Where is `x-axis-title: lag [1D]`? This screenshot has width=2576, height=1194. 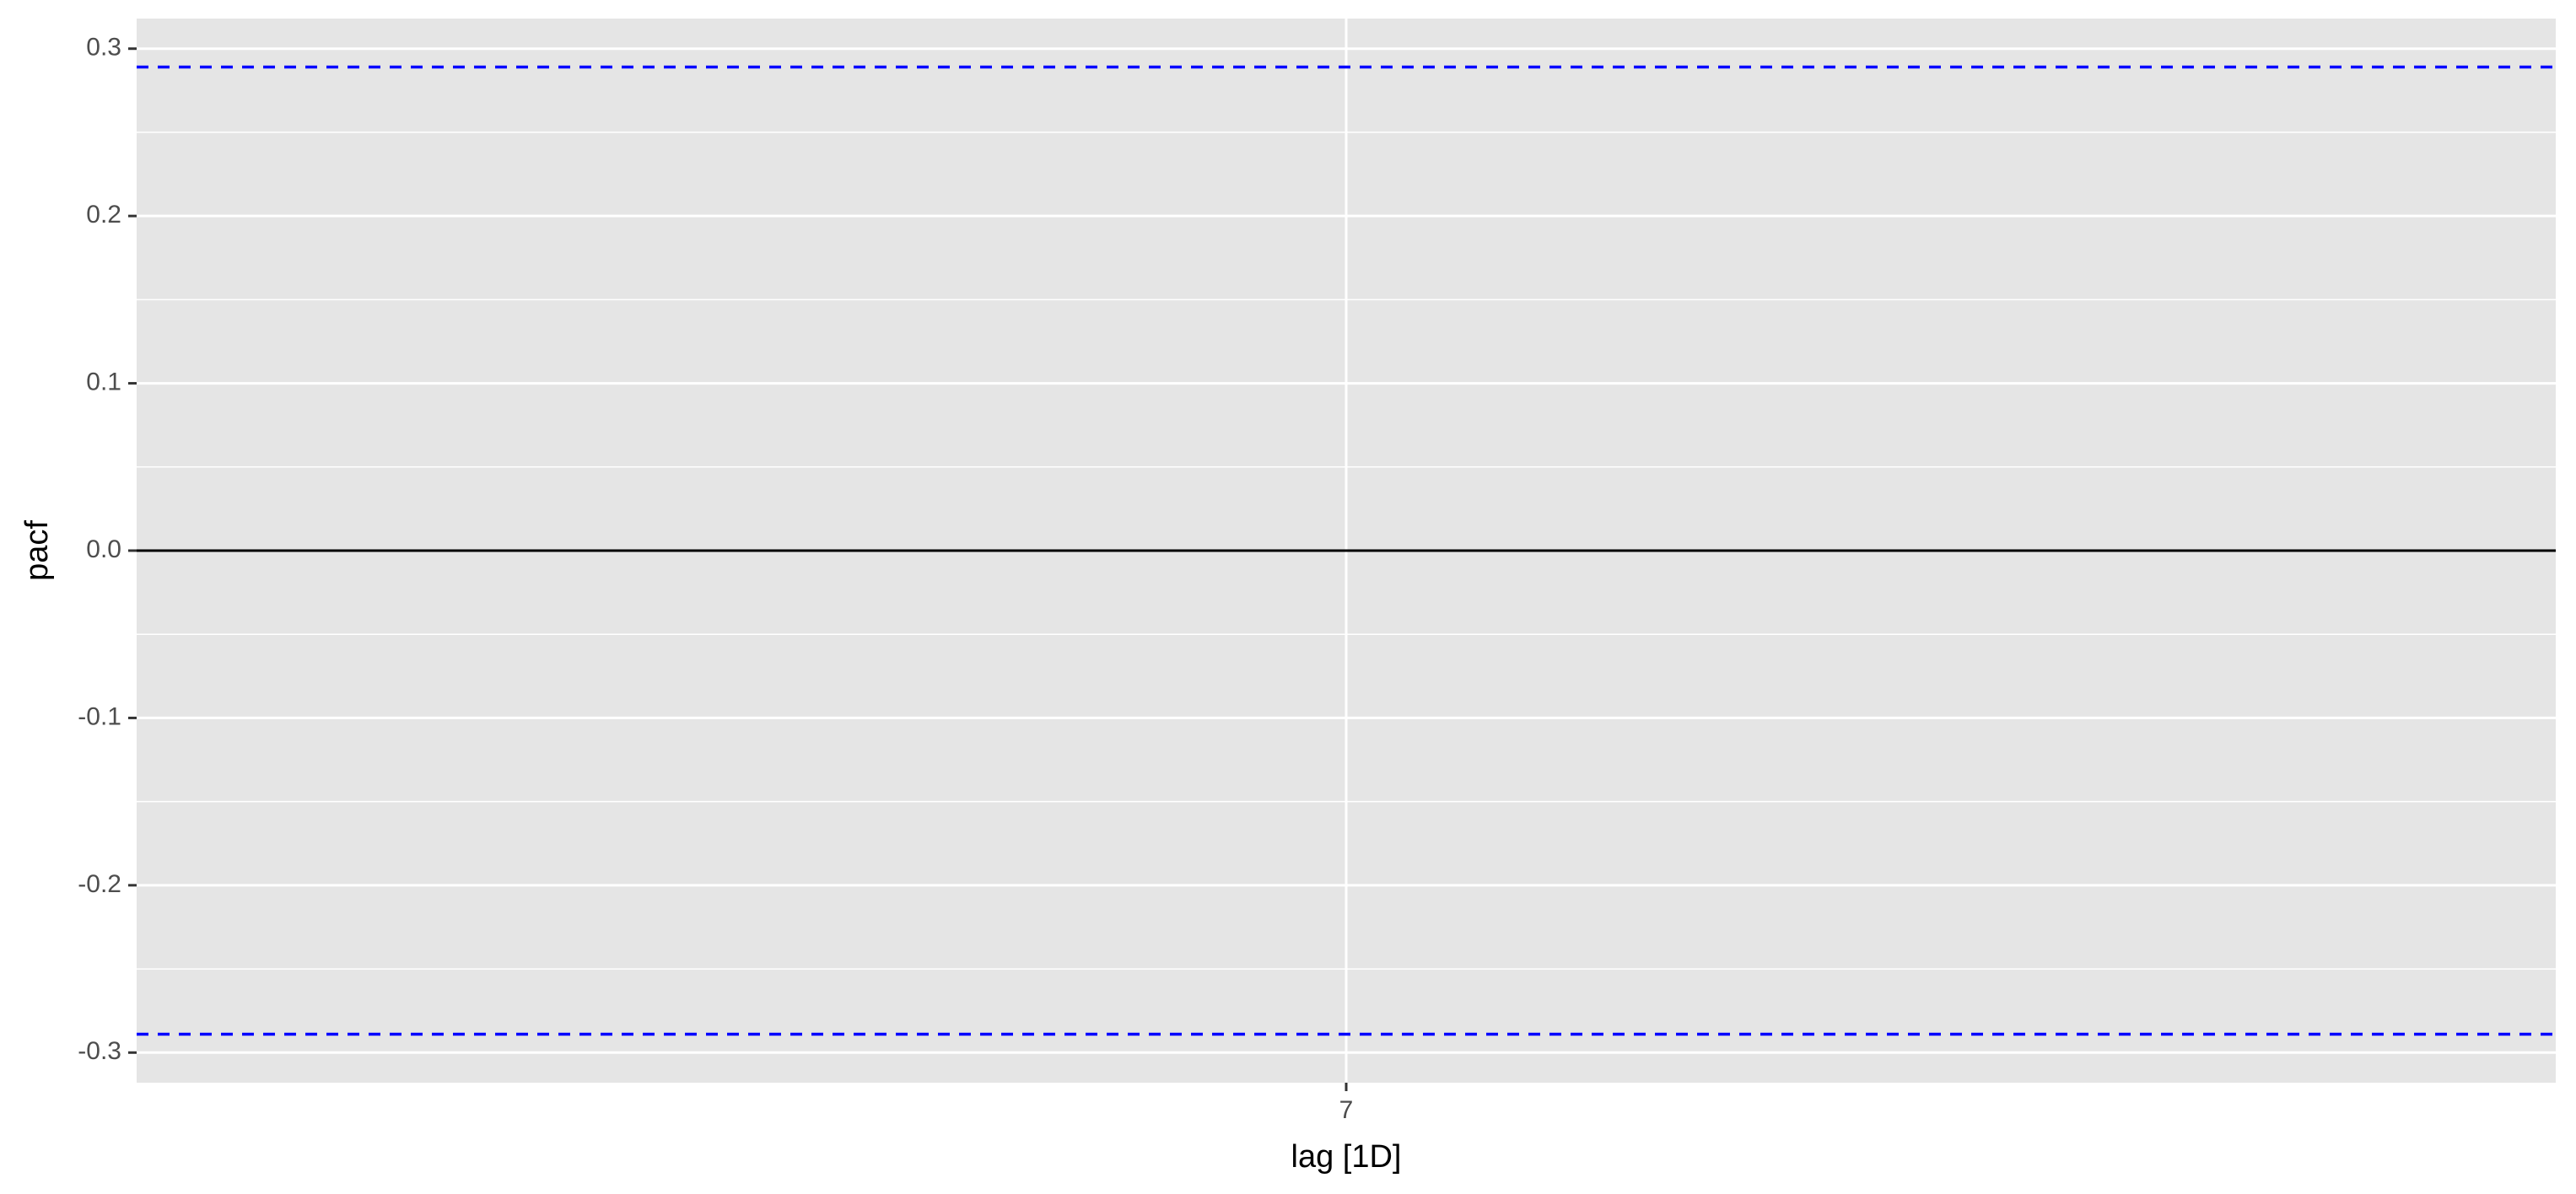 x-axis-title: lag [1D] is located at coordinates (1346, 1157).